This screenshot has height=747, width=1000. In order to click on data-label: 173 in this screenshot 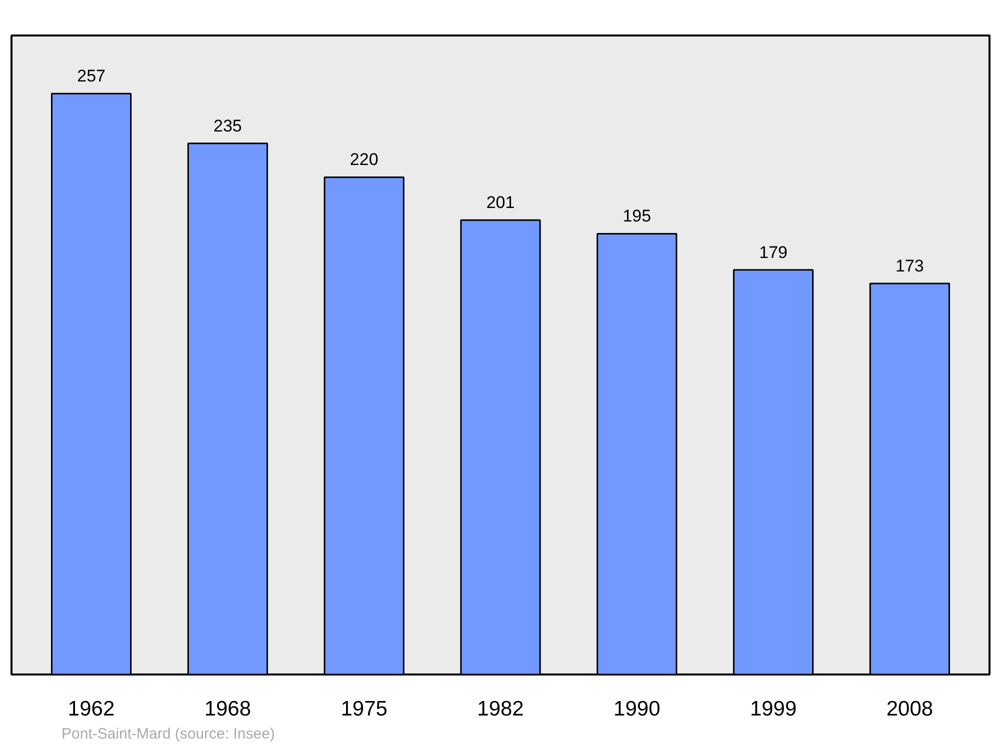, I will do `click(910, 266)`.